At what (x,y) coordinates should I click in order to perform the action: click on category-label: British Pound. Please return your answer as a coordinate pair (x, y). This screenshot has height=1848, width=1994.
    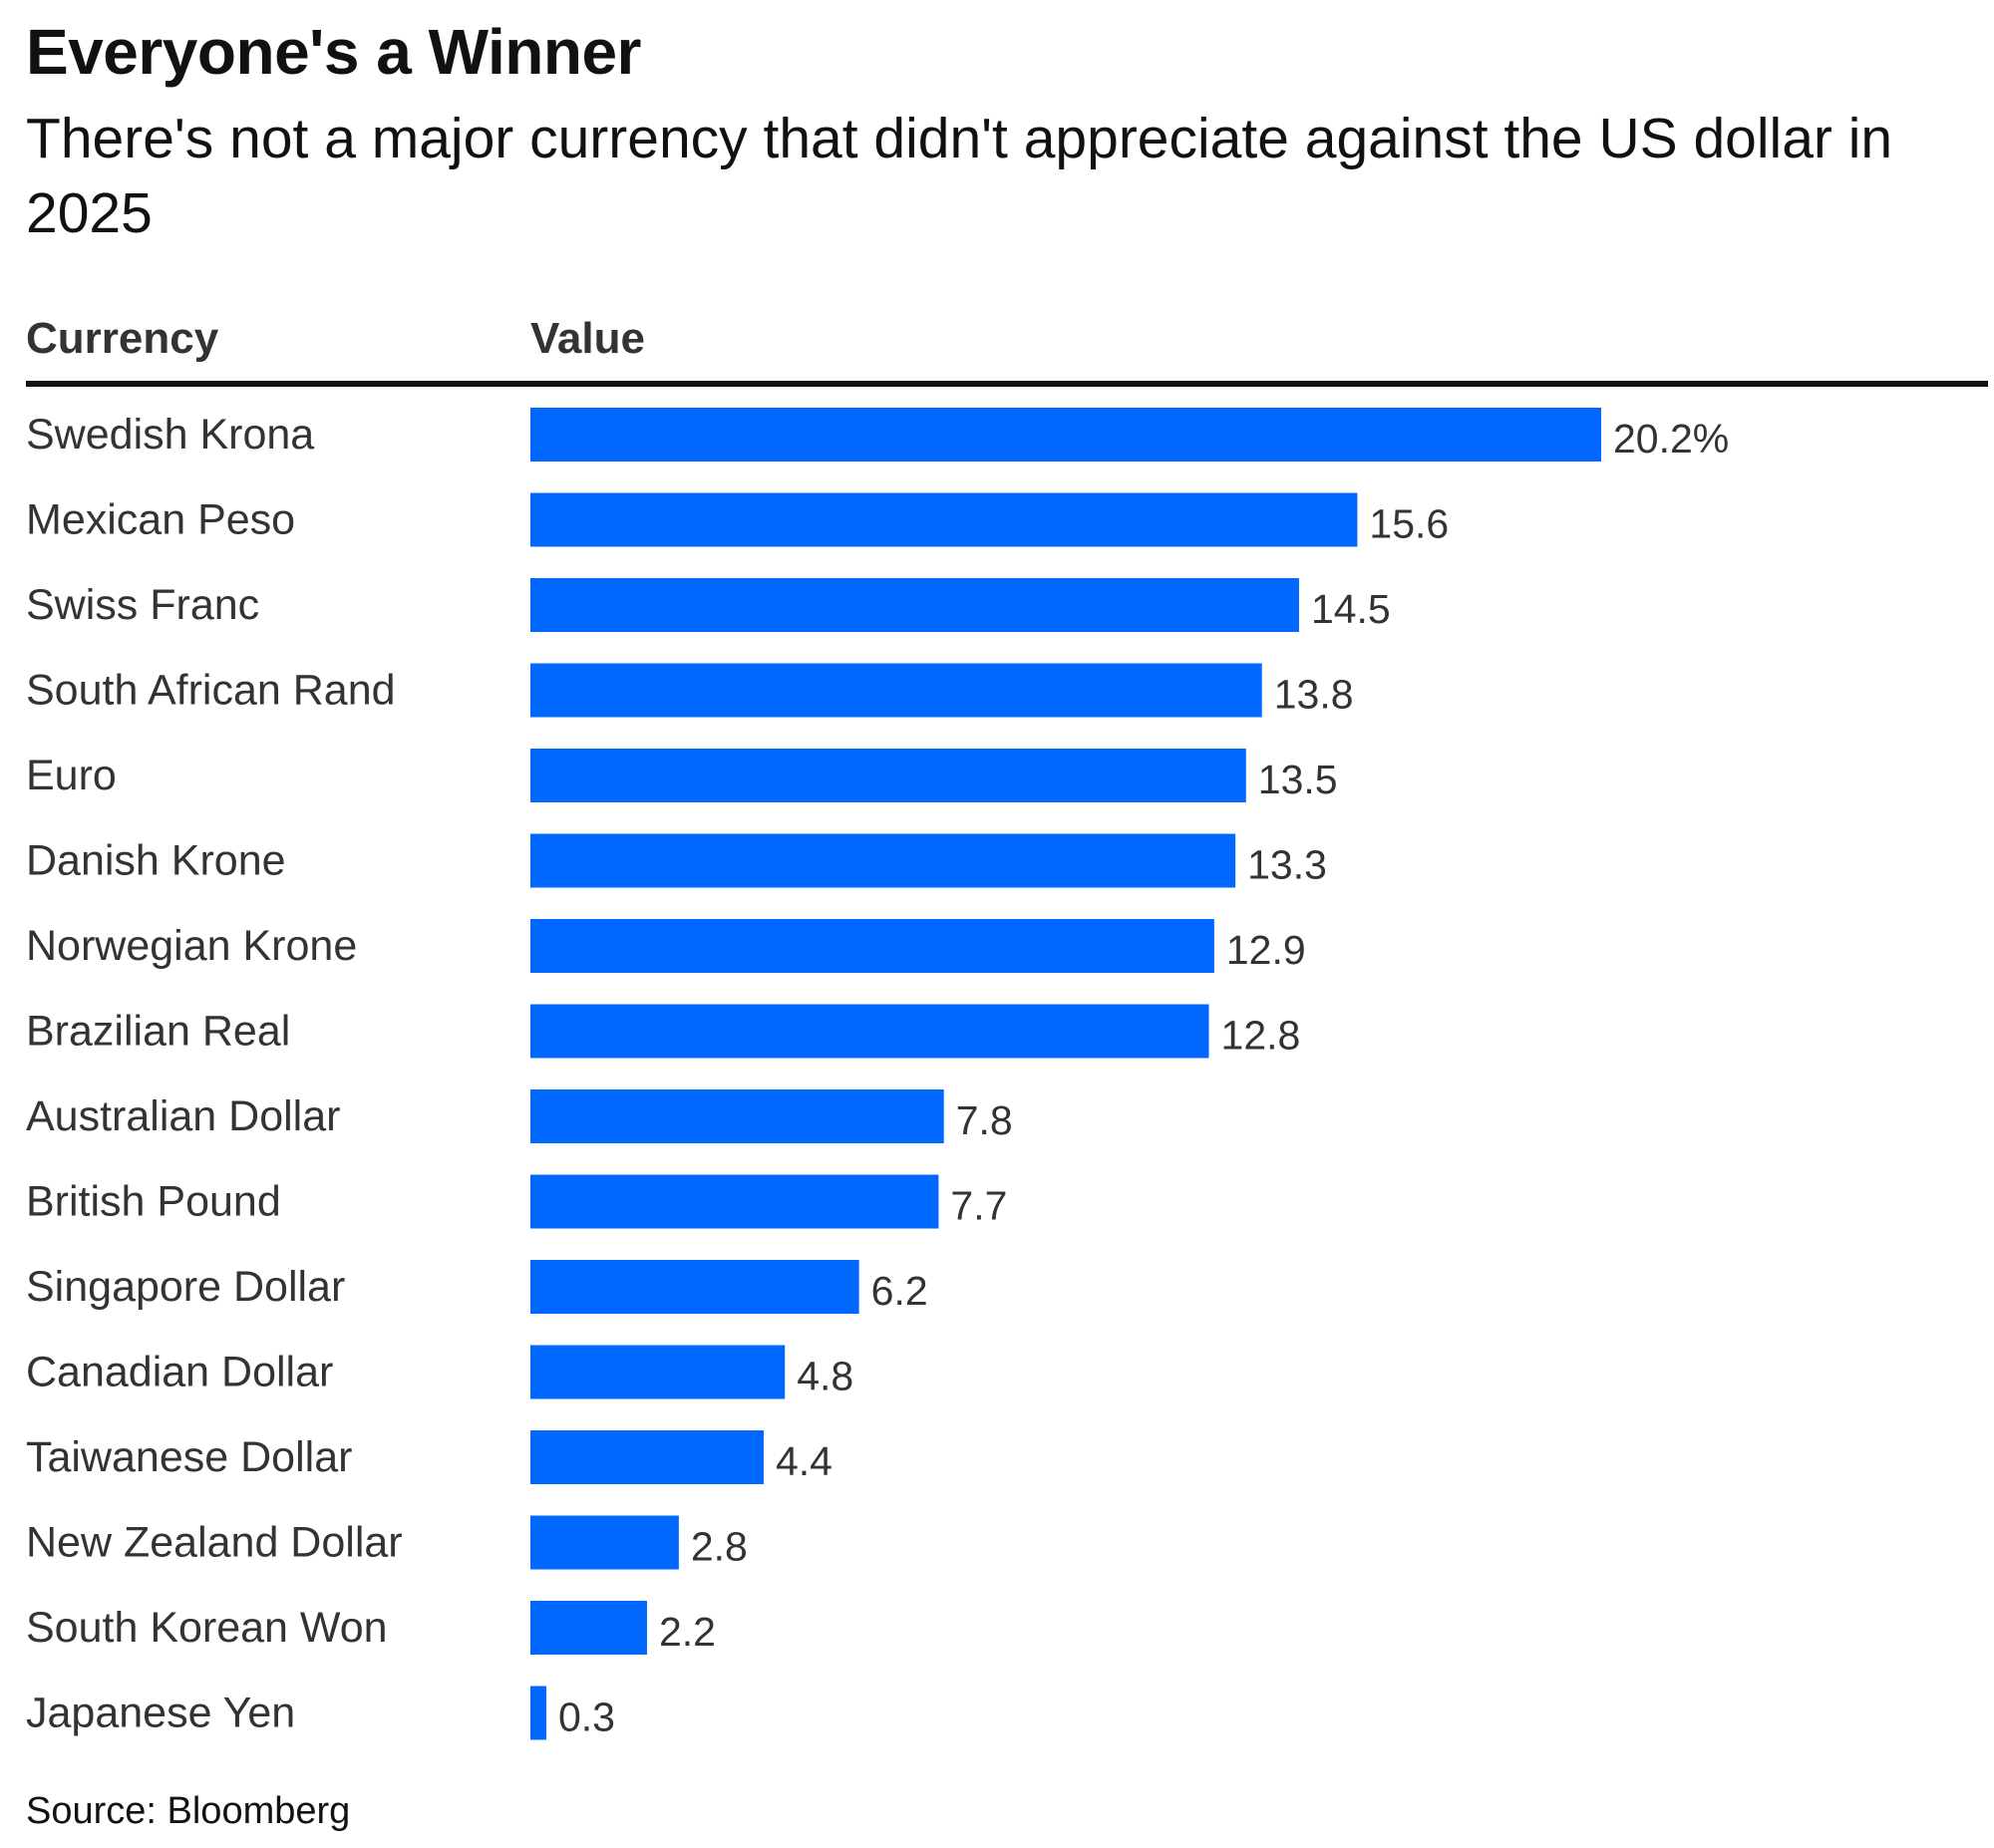
    Looking at the image, I should click on (153, 1202).